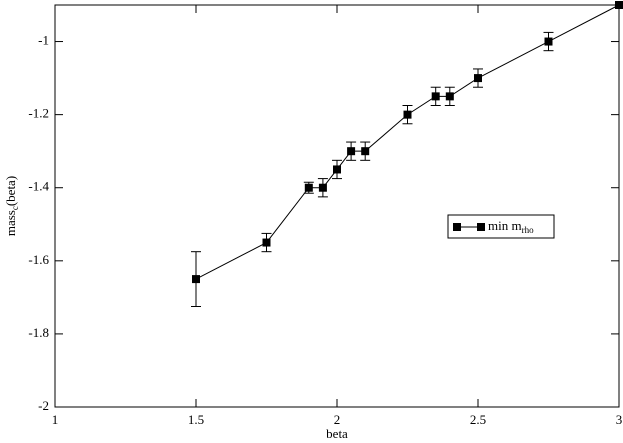 This screenshot has height=443, width=623. I want to click on x-axis-label: beta, so click(337, 433).